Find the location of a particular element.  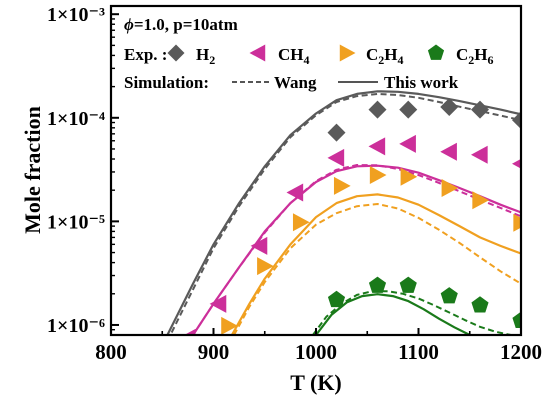

legend-sim-title: Simulation: is located at coordinates (166, 82).